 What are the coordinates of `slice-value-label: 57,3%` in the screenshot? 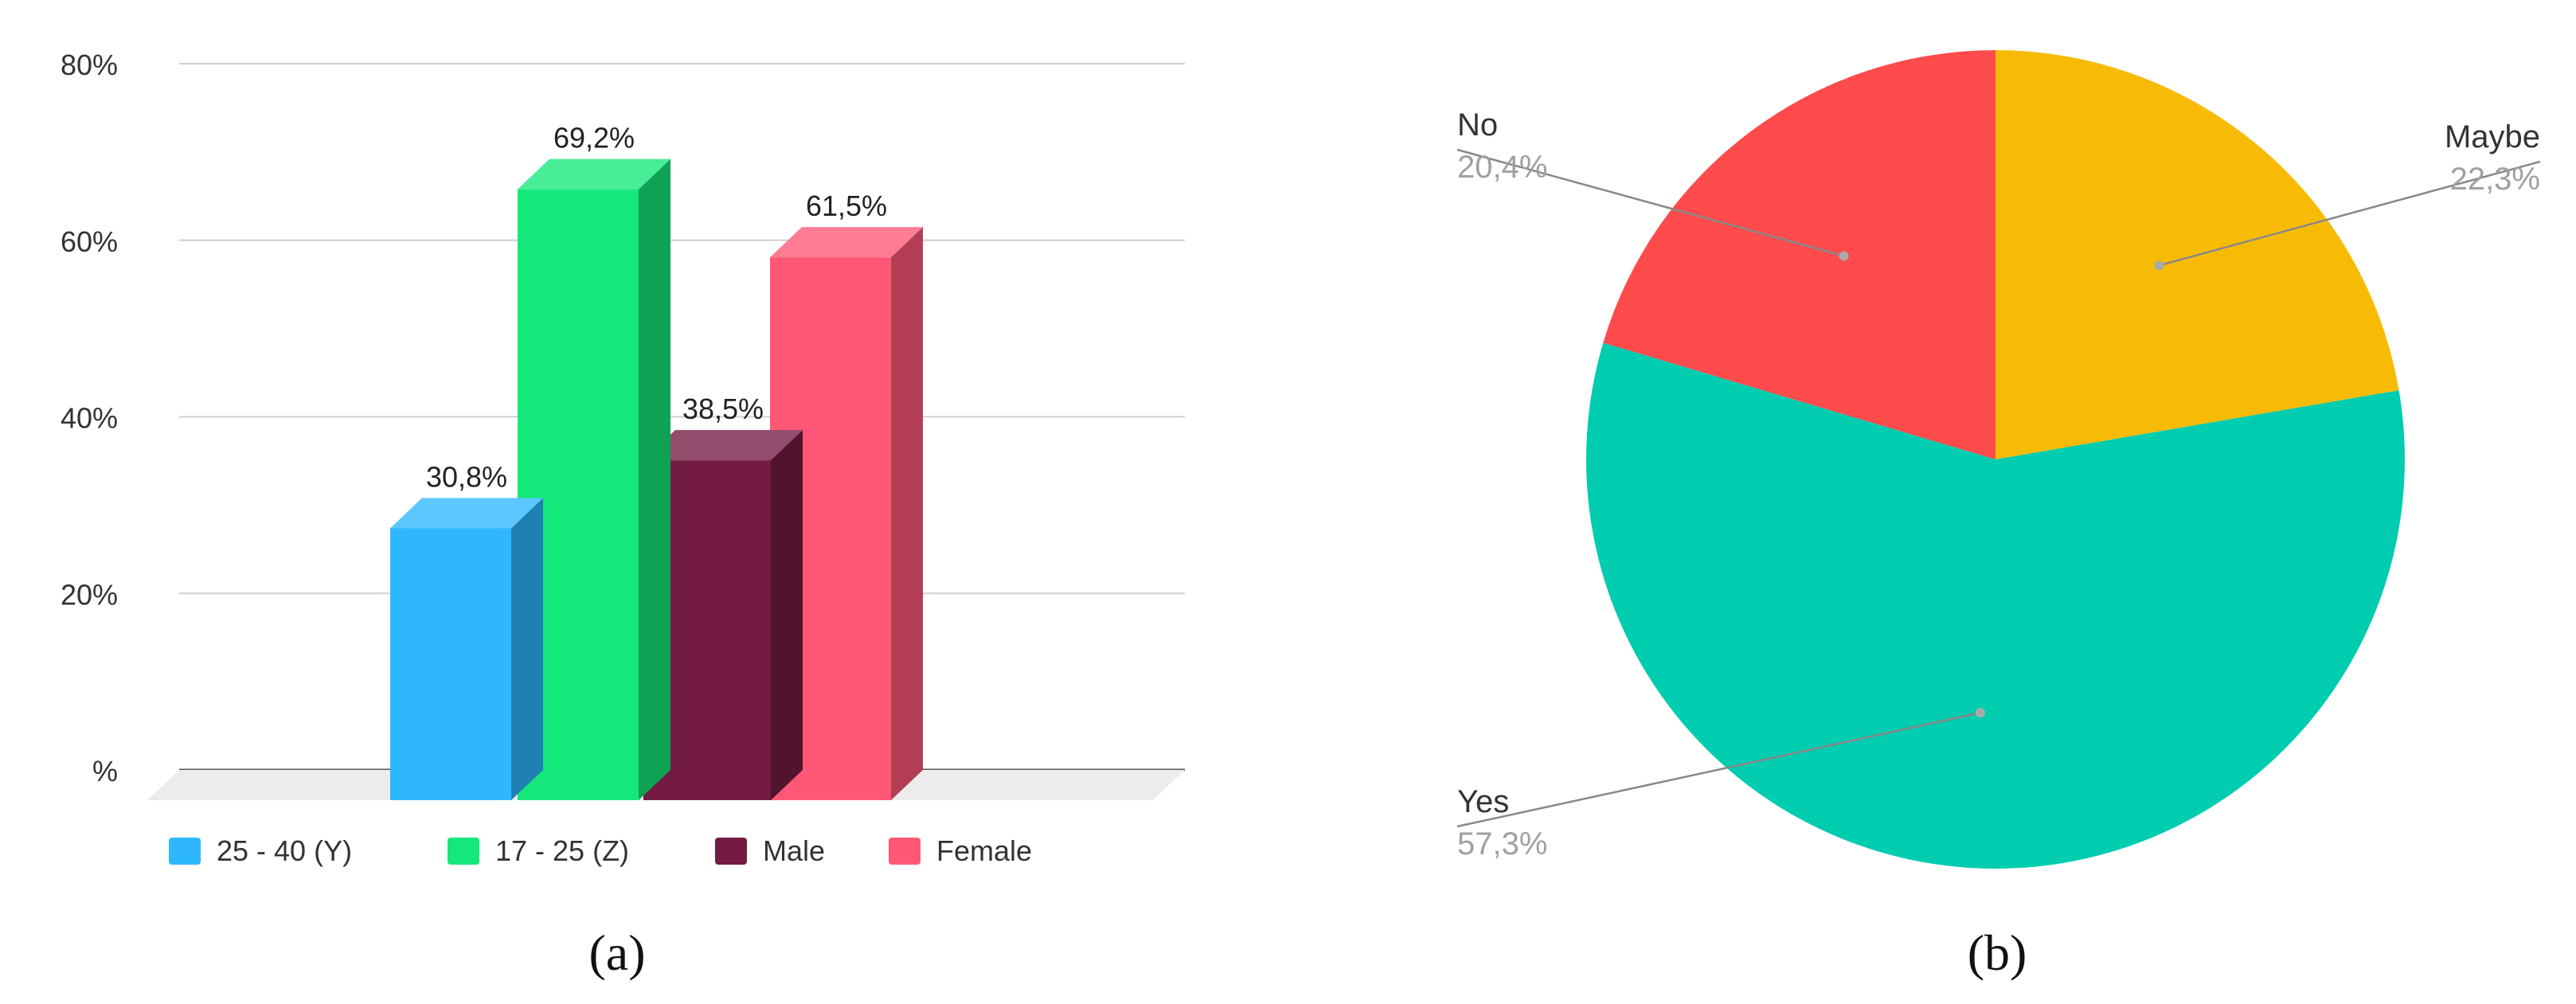 It's located at (1502, 843).